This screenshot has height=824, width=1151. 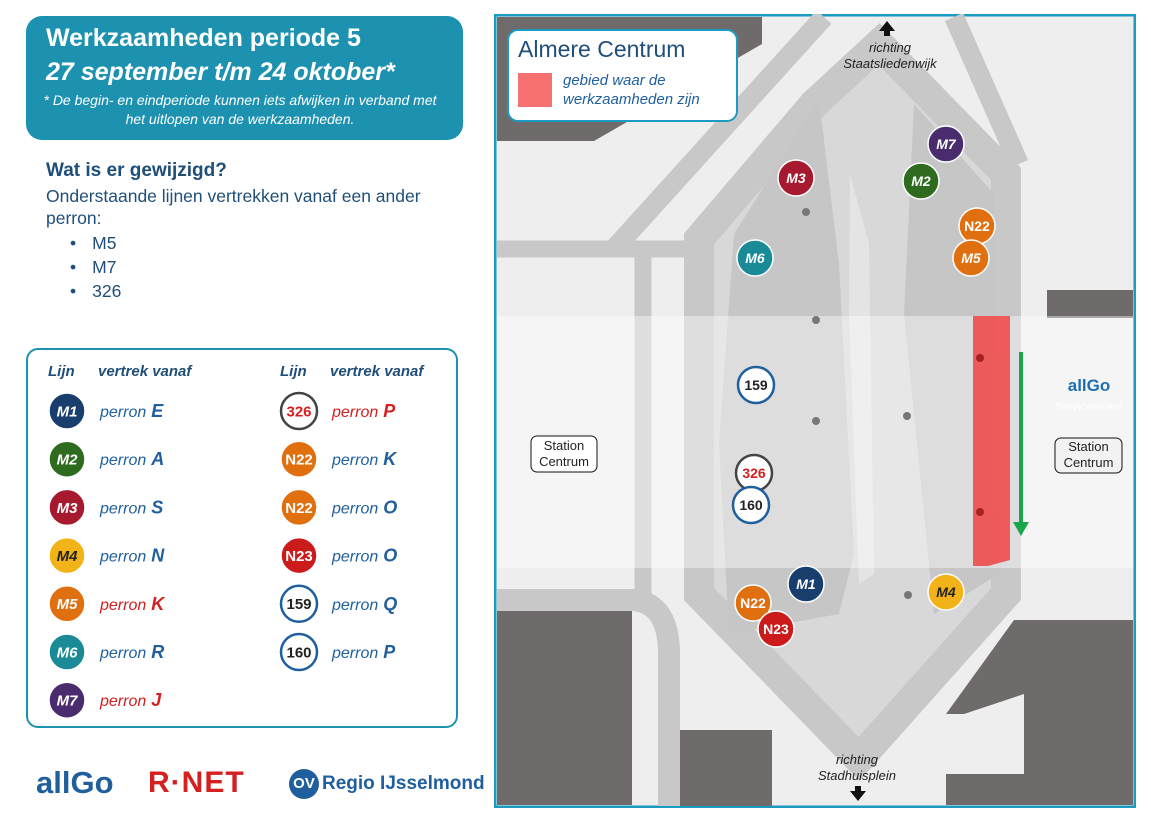 What do you see at coordinates (95, 267) in the screenshot?
I see `list-item: • M7` at bounding box center [95, 267].